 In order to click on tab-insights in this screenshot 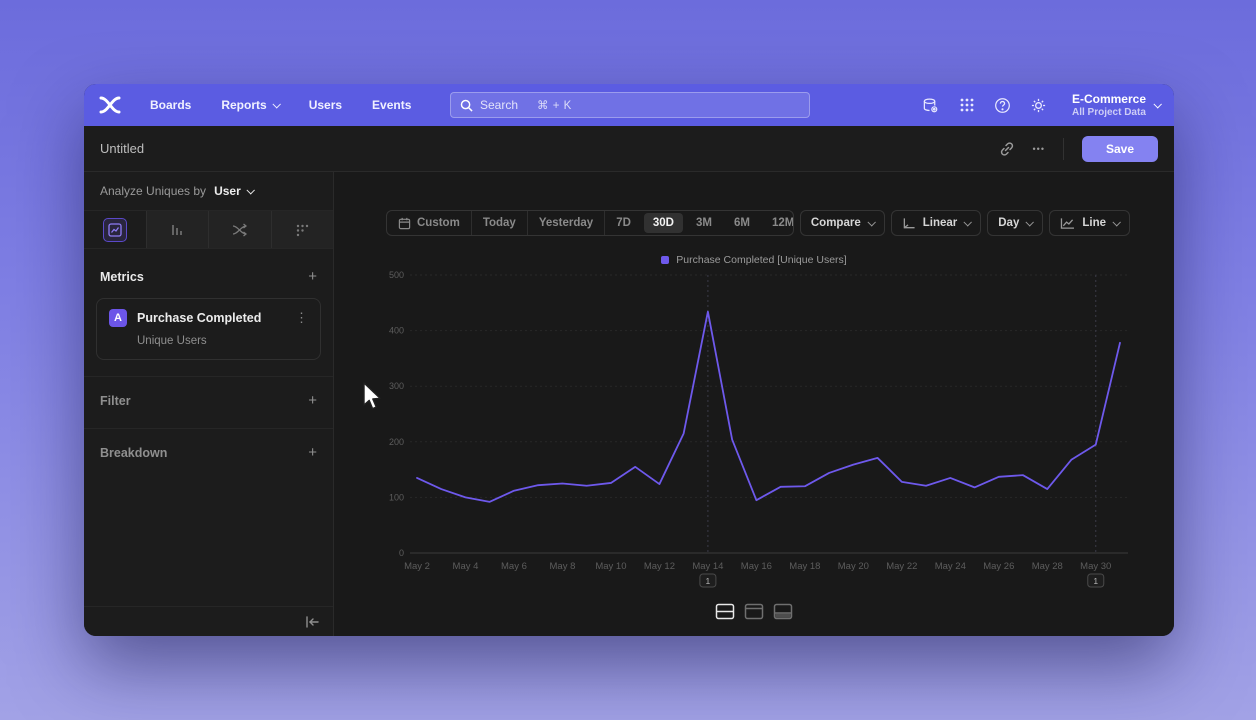, I will do `click(115, 229)`.